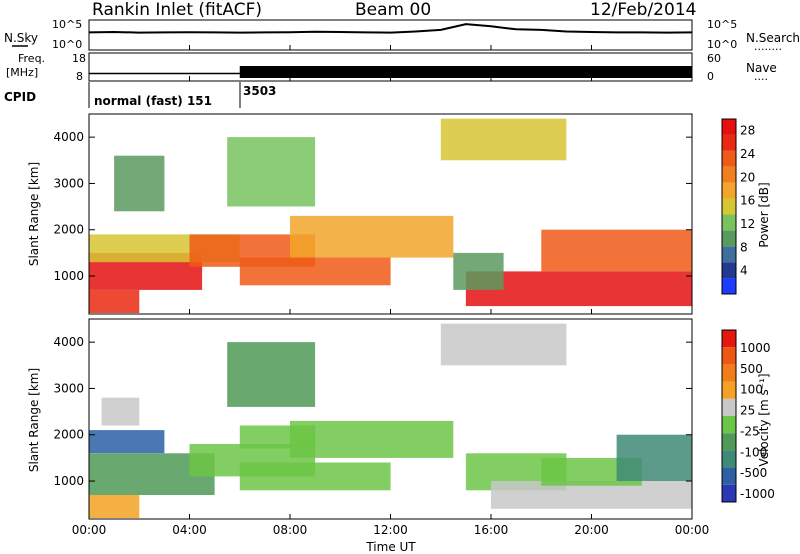 Image resolution: width=800 pixels, height=554 pixels. What do you see at coordinates (750, 431) in the screenshot?
I see `velocity-colorbar-tick-4: -25` at bounding box center [750, 431].